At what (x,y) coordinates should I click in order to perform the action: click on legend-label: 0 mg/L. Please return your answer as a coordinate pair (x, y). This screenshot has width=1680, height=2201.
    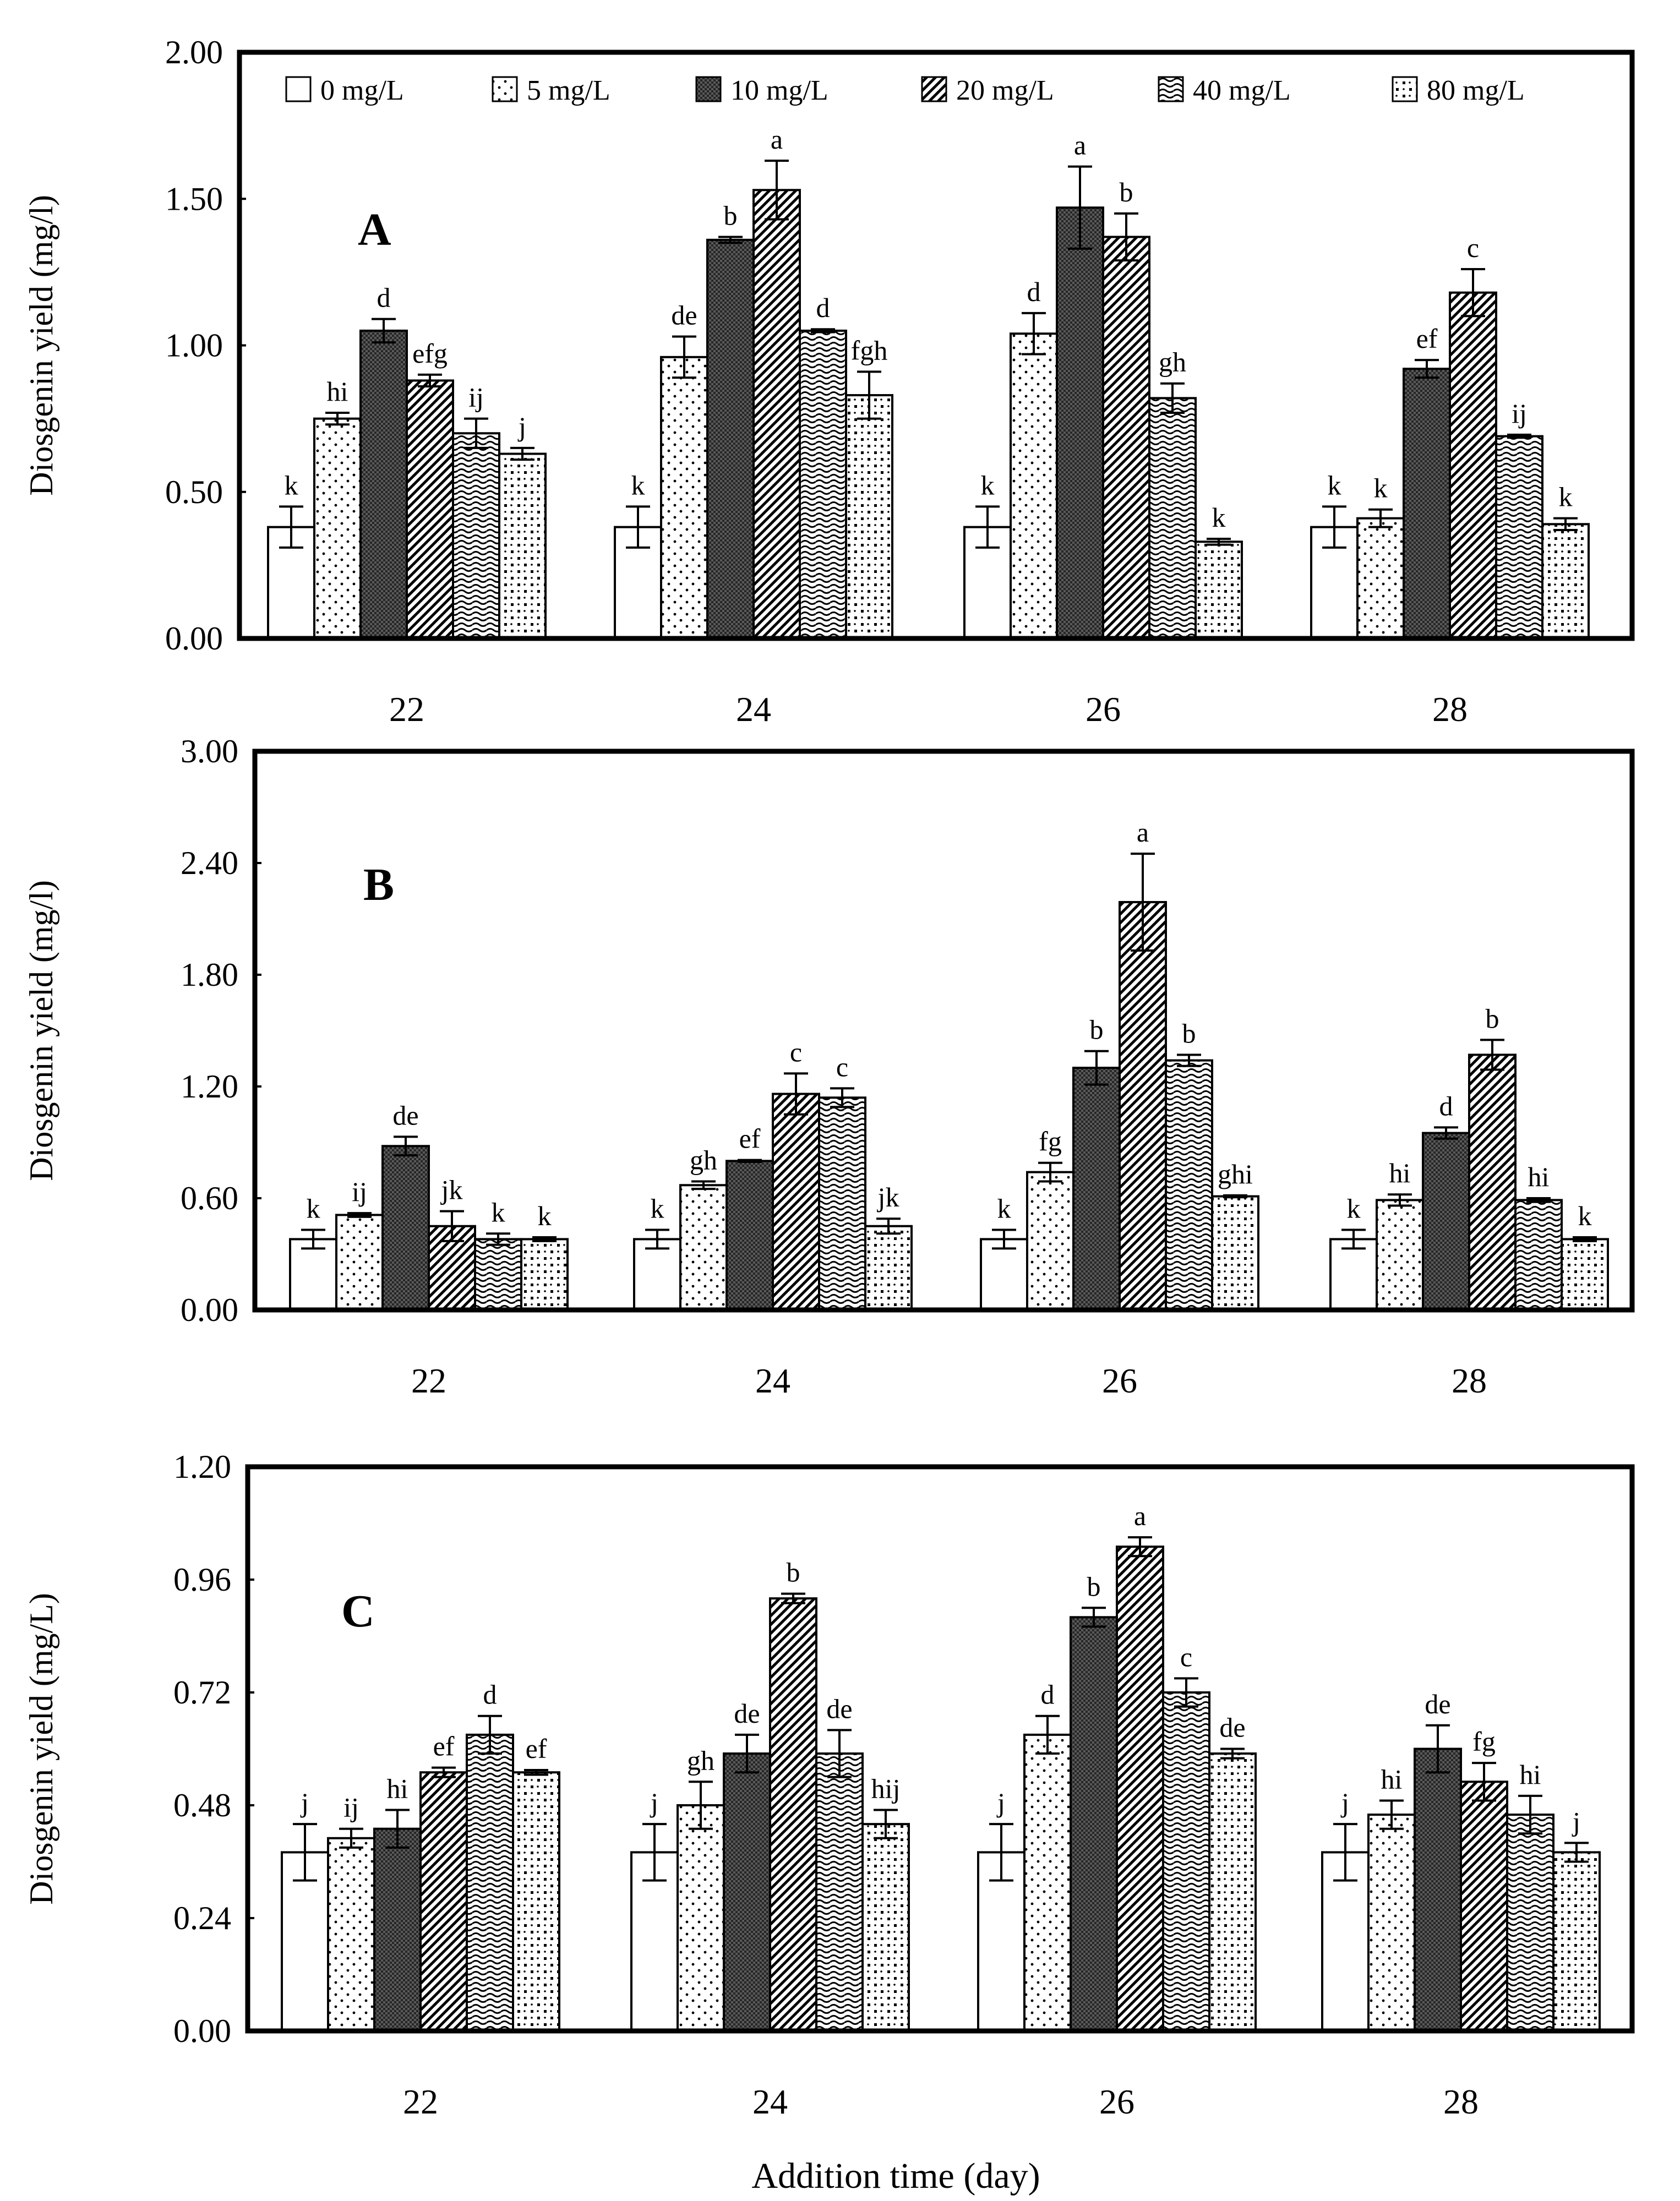
    Looking at the image, I should click on (362, 90).